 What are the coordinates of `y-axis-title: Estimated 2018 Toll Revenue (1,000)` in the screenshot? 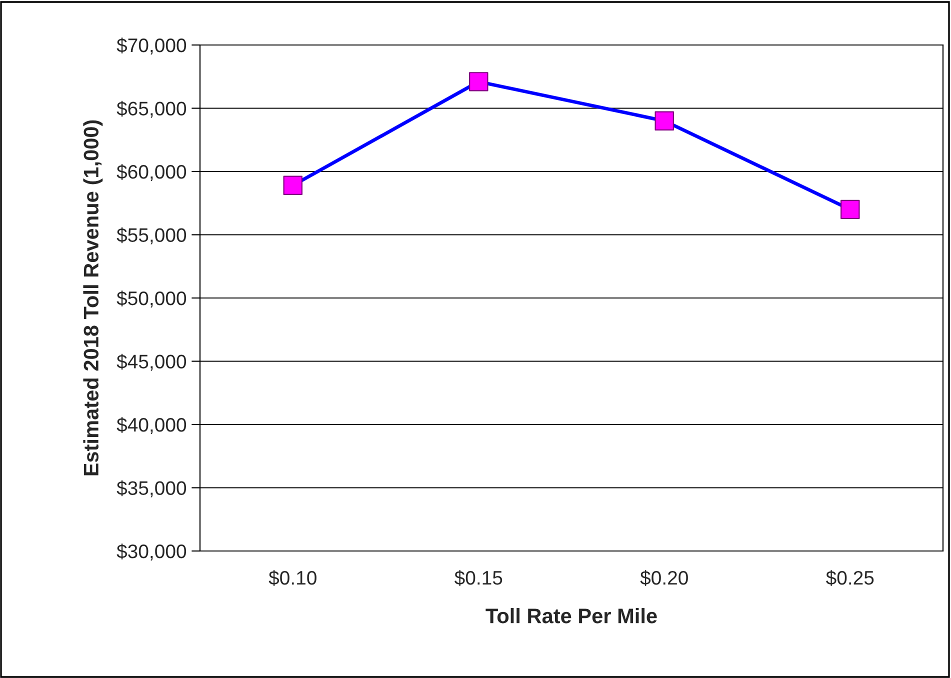 It's located at (93, 298).